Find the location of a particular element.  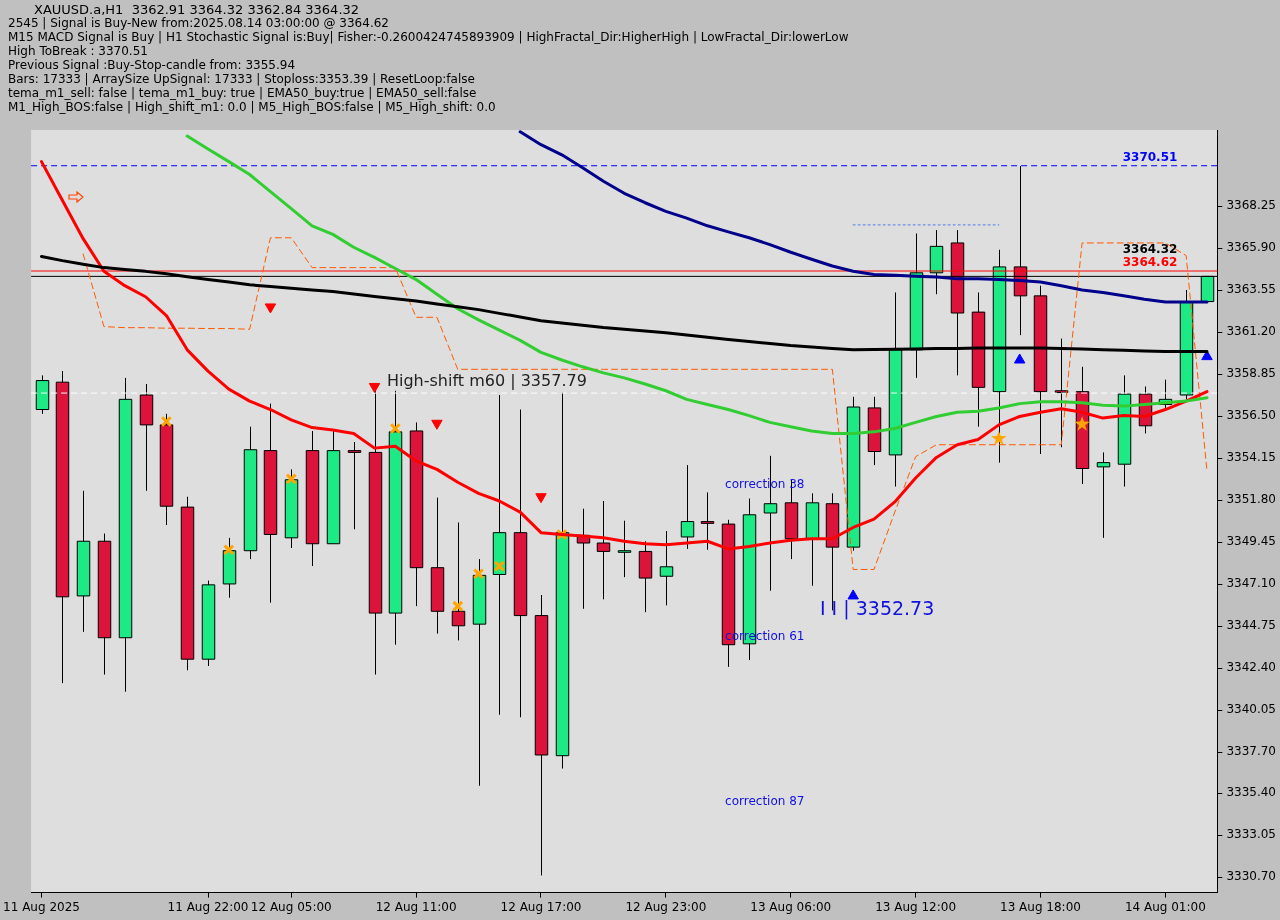

x-tick-label: 13 Aug 18:00 is located at coordinates (1040, 906).